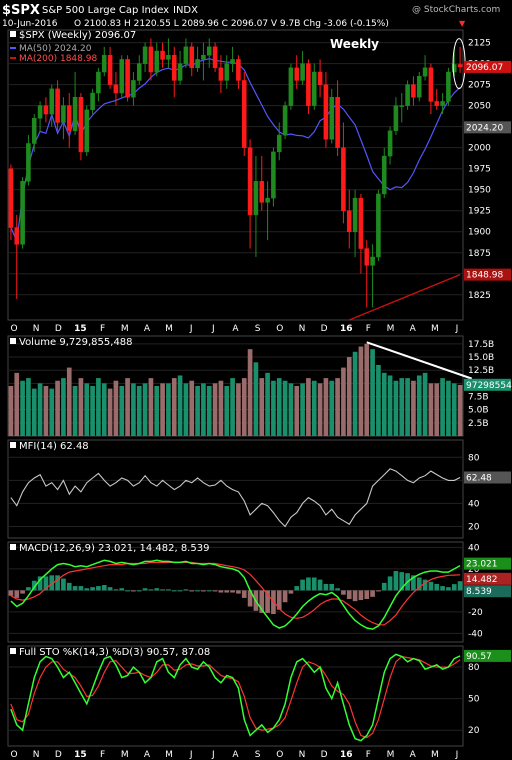 Image resolution: width=512 pixels, height=760 pixels. I want to click on sto-legend-marker, so click(13, 651).